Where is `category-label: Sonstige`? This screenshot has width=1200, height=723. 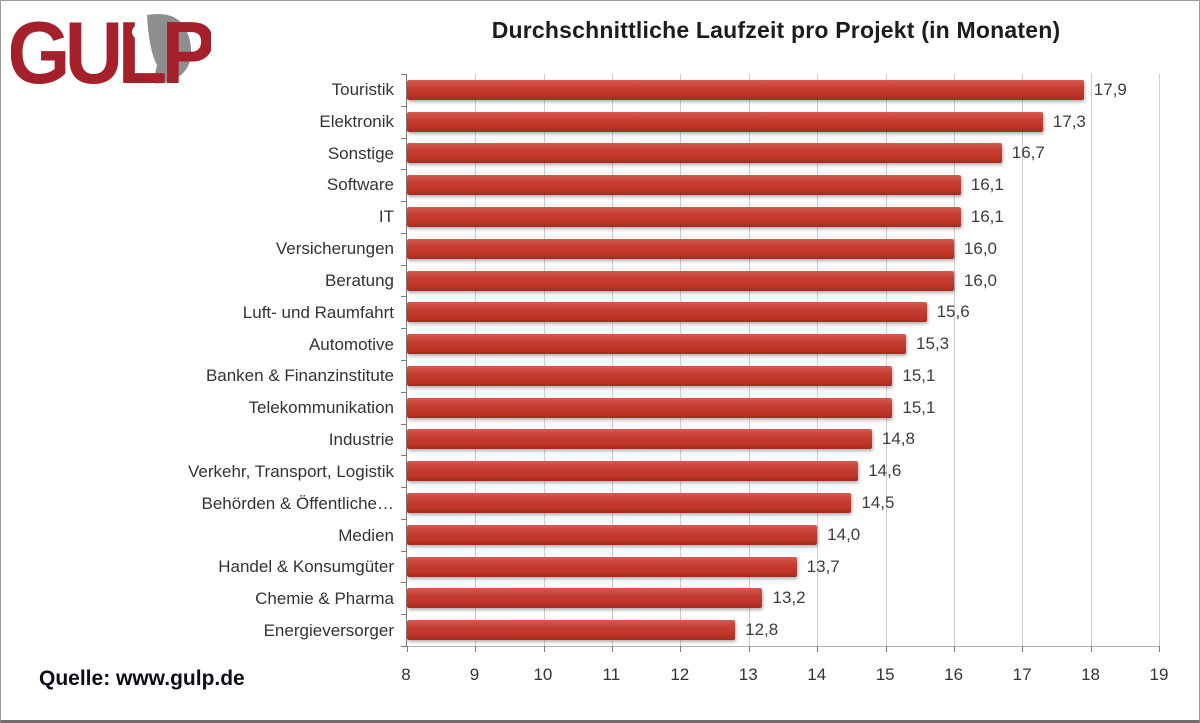
category-label: Sonstige is located at coordinates (360, 153).